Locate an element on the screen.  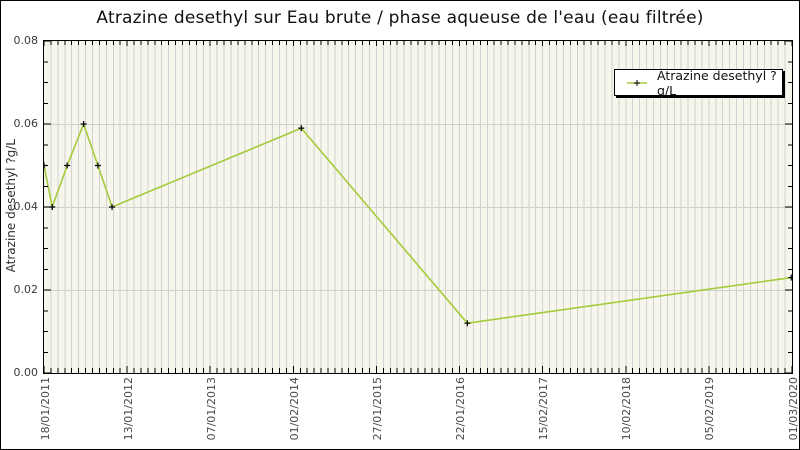
y-tick-label: 0.02 is located at coordinates (26, 289).